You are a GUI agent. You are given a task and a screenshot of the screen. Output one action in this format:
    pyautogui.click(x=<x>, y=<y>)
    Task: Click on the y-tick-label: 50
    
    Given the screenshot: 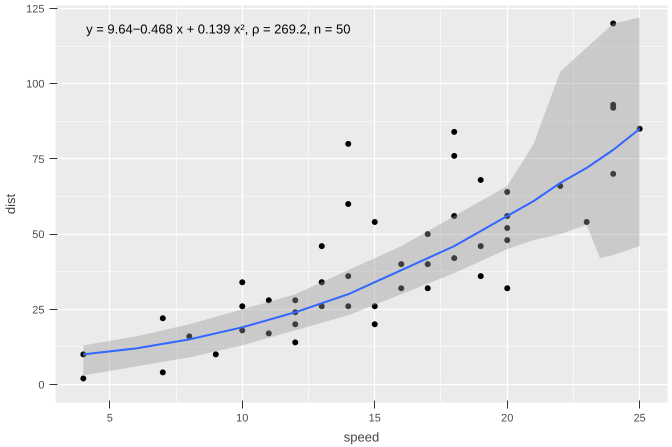 What is the action you would take?
    pyautogui.click(x=38, y=235)
    